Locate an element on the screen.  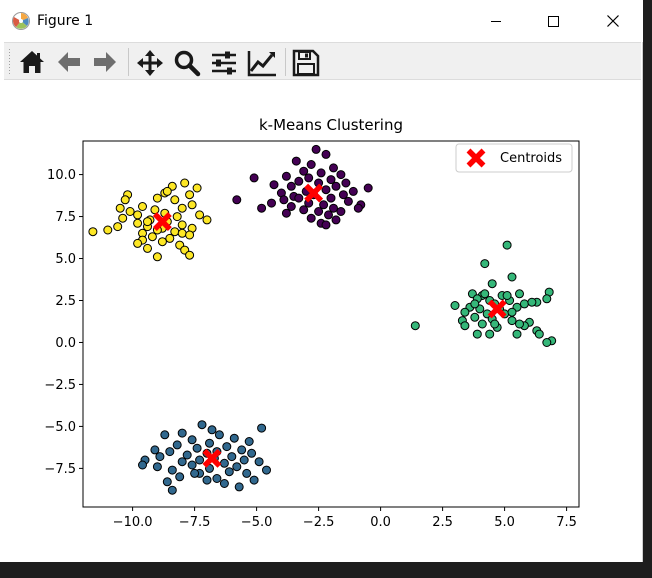
home-icon is located at coordinates (32, 62).